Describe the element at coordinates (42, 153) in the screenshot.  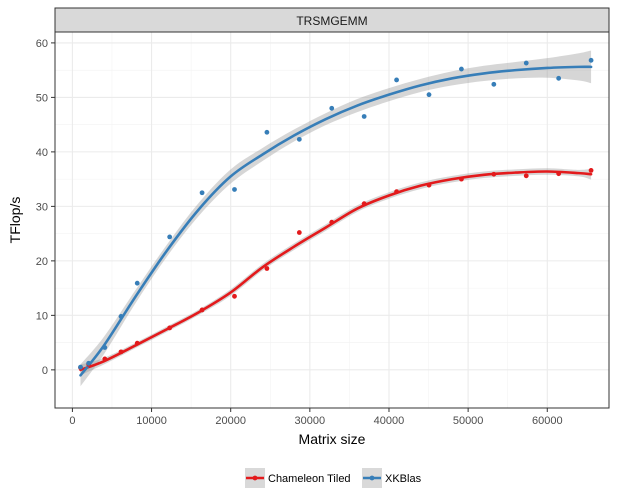
I see `y-tick-label: 40` at that location.